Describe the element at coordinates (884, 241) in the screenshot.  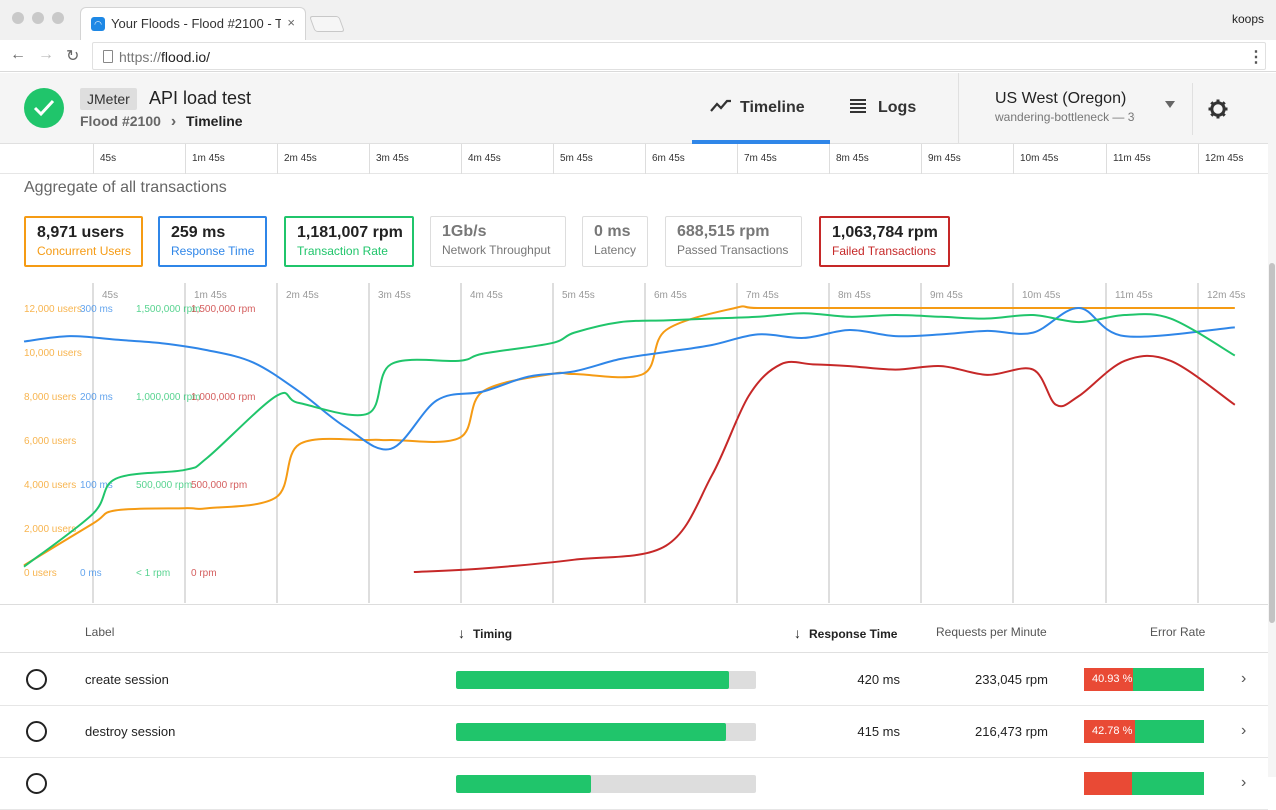
I see `stat-card: 1,063,784 rpm Failed Transactions` at that location.